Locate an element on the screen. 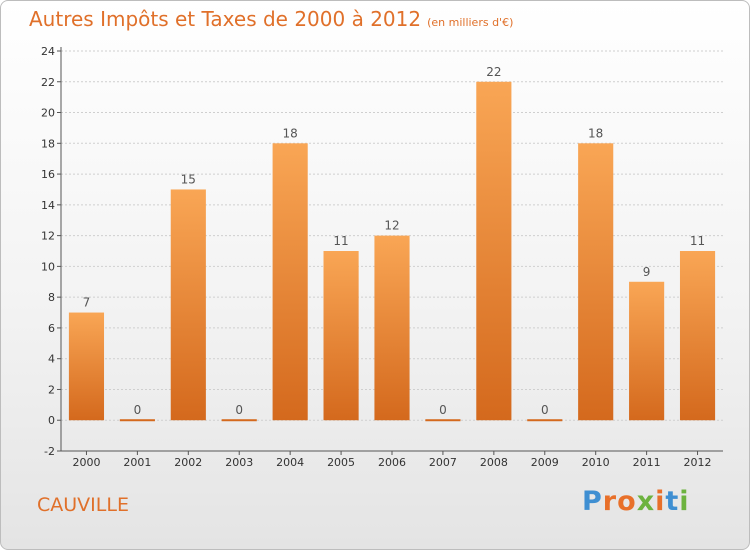 The image size is (750, 550). data-label: 15 is located at coordinates (188, 179).